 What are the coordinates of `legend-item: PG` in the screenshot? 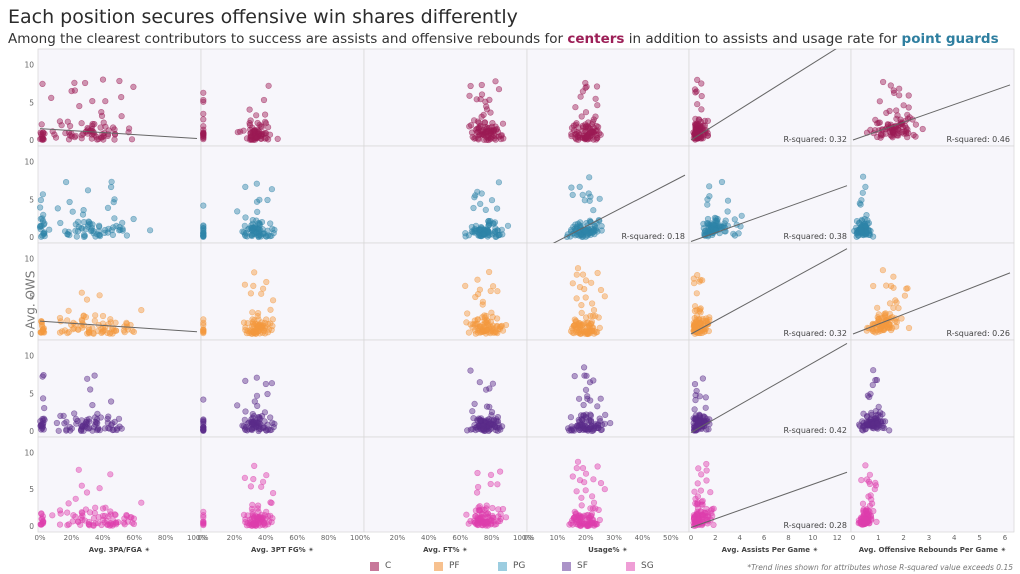 It's located at (530, 566).